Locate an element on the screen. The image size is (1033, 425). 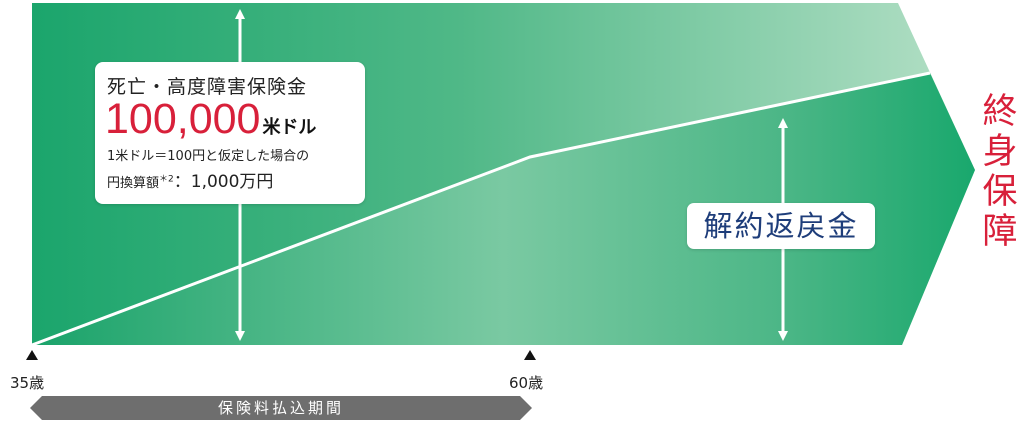
exchange-rate-note: 1米ドル＝100円と仮定した場合の is located at coordinates (208, 156).